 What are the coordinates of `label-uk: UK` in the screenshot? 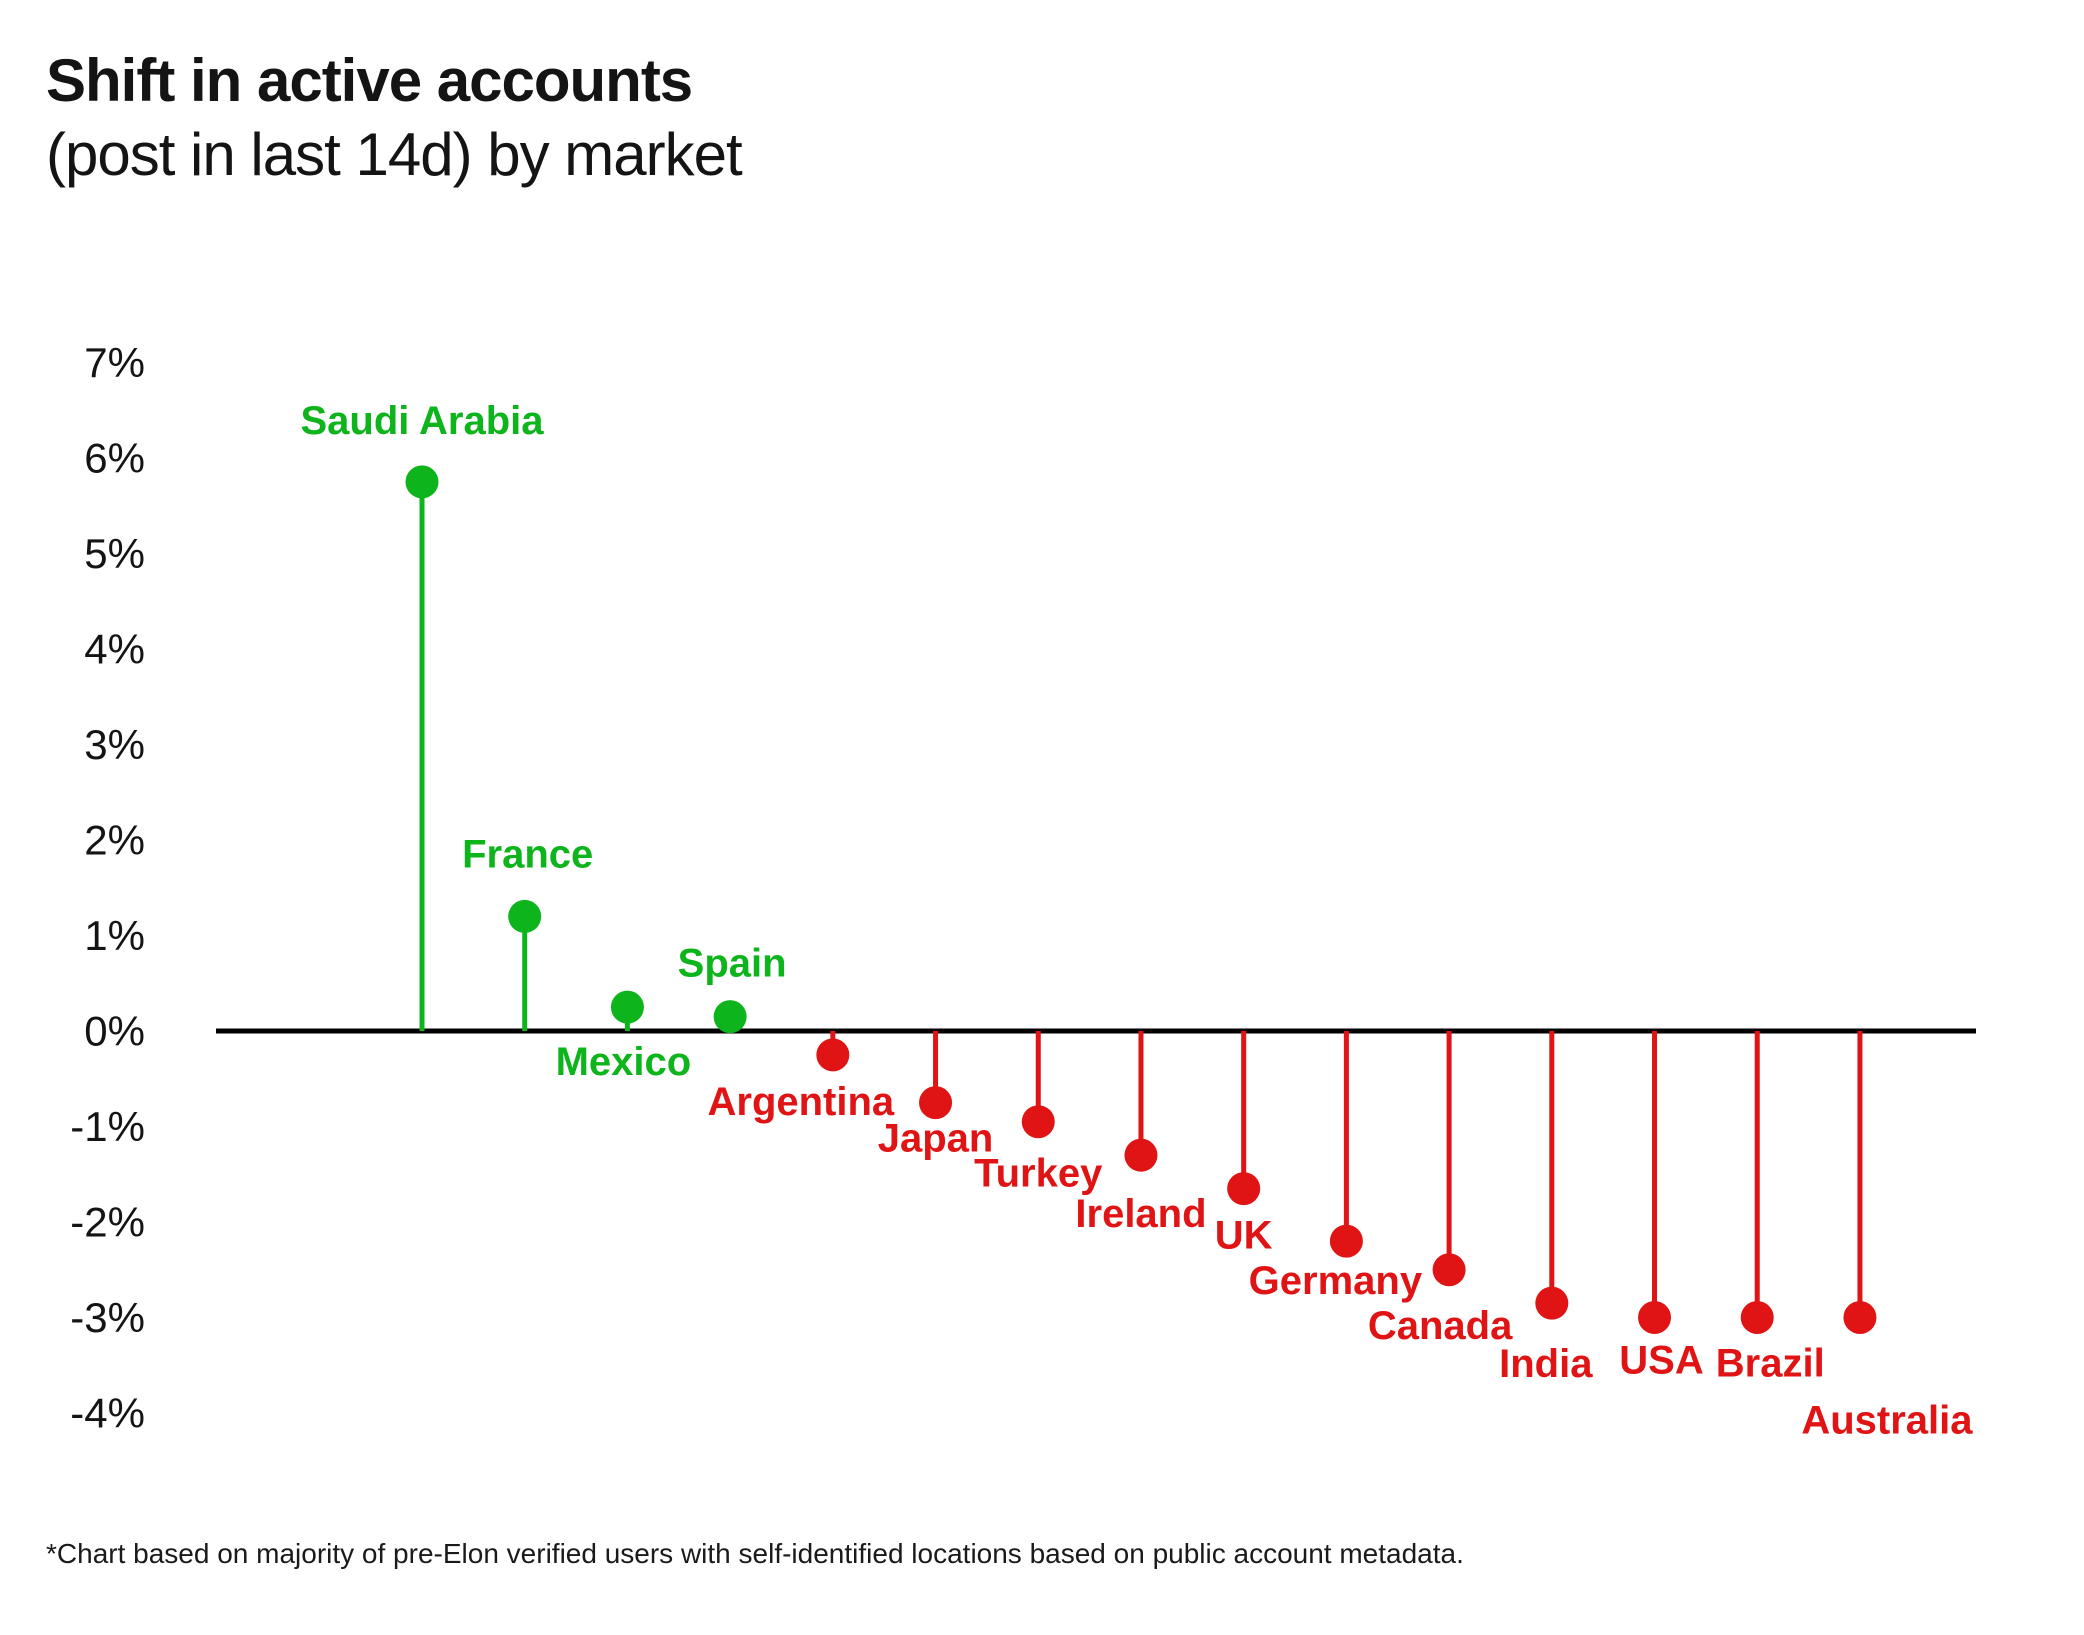 It's located at (1244, 1236).